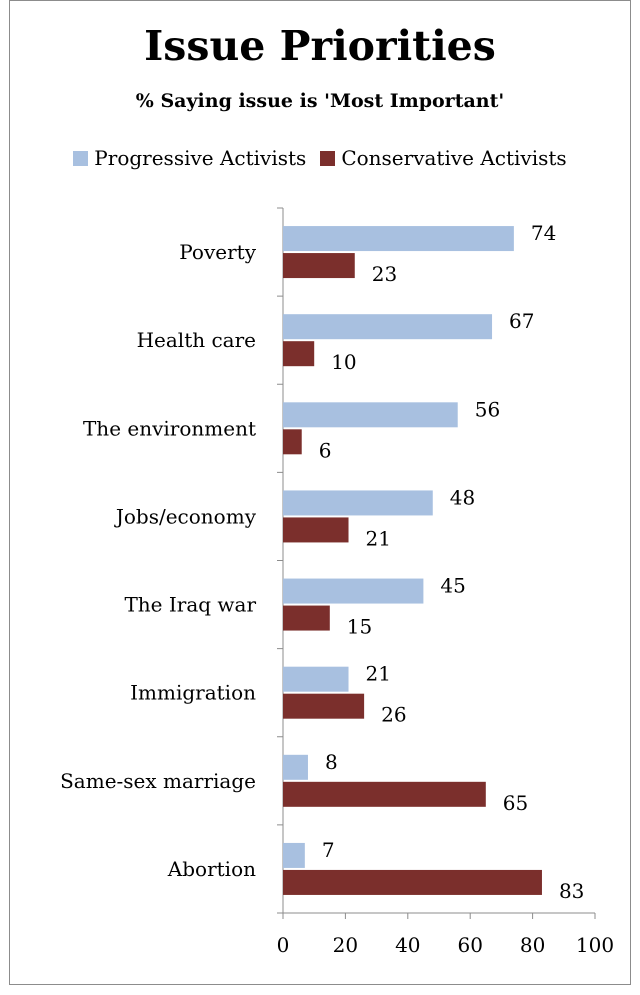  What do you see at coordinates (328, 158) in the screenshot?
I see `legend-swatch-conservative` at bounding box center [328, 158].